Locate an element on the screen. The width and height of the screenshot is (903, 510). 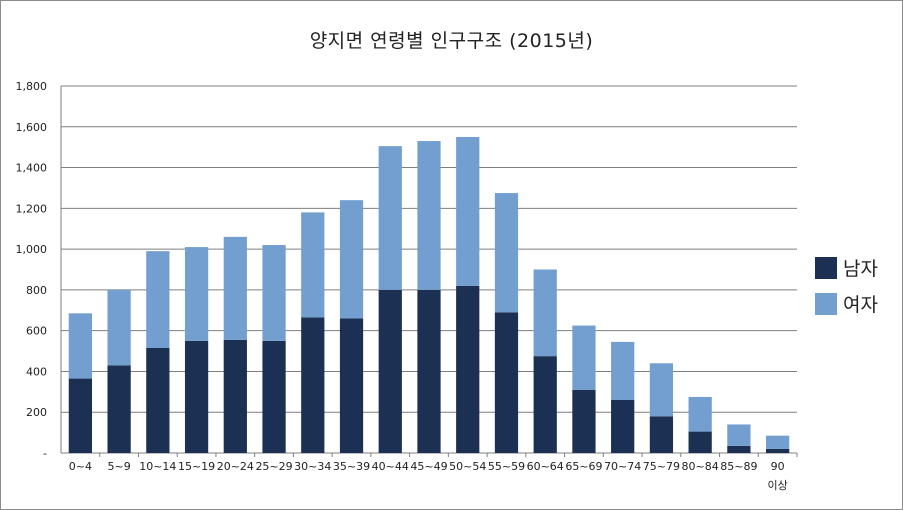
legend-item-female: 여자 is located at coordinates (846, 303).